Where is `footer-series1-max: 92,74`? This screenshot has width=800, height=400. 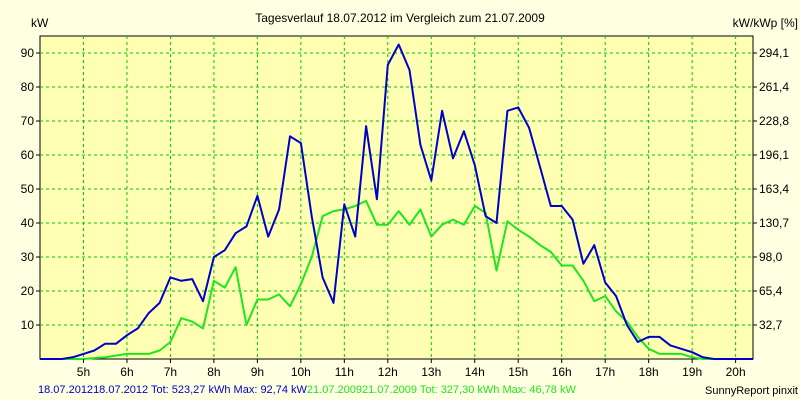
footer-series1-max: 92,74 is located at coordinates (274, 390).